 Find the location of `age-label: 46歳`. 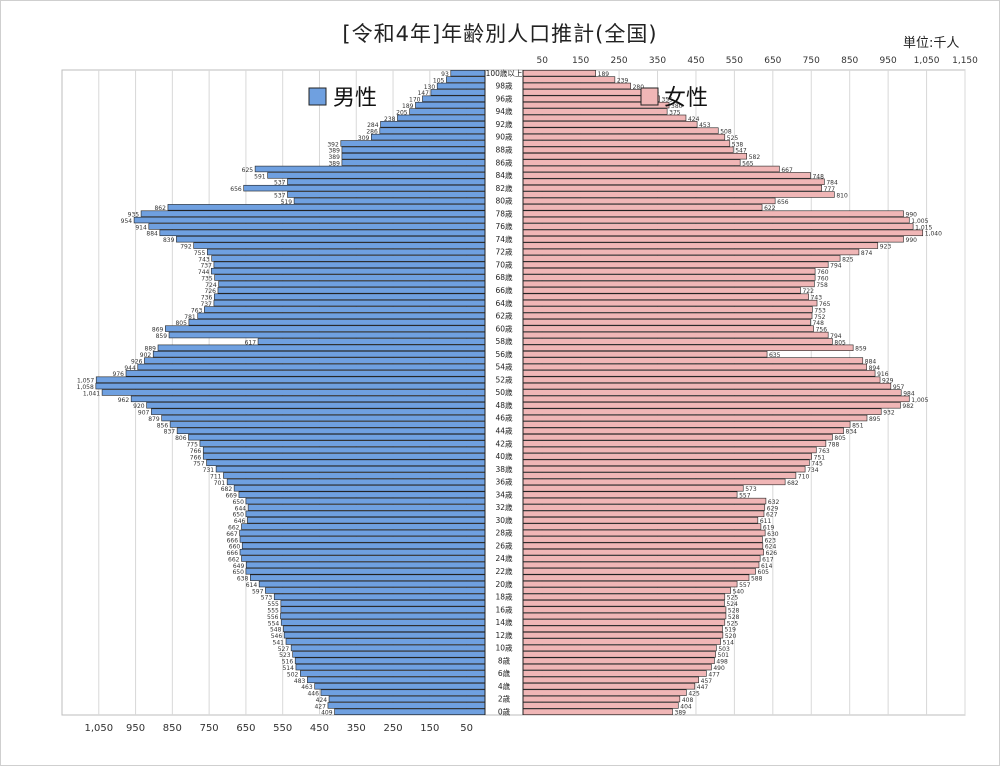

age-label: 46歳 is located at coordinates (504, 418).